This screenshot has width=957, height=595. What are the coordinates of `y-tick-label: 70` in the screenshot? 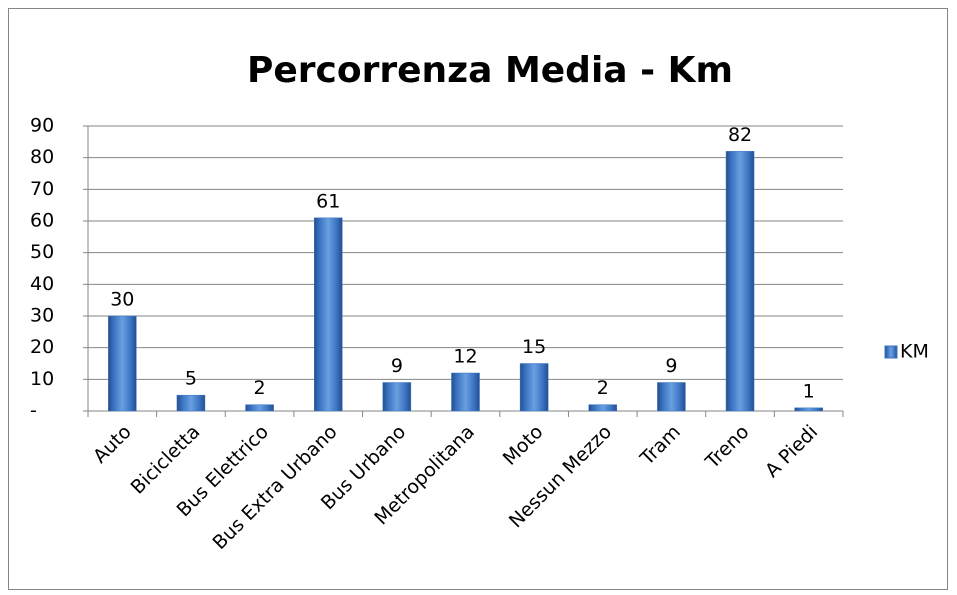 It's located at (42, 189).